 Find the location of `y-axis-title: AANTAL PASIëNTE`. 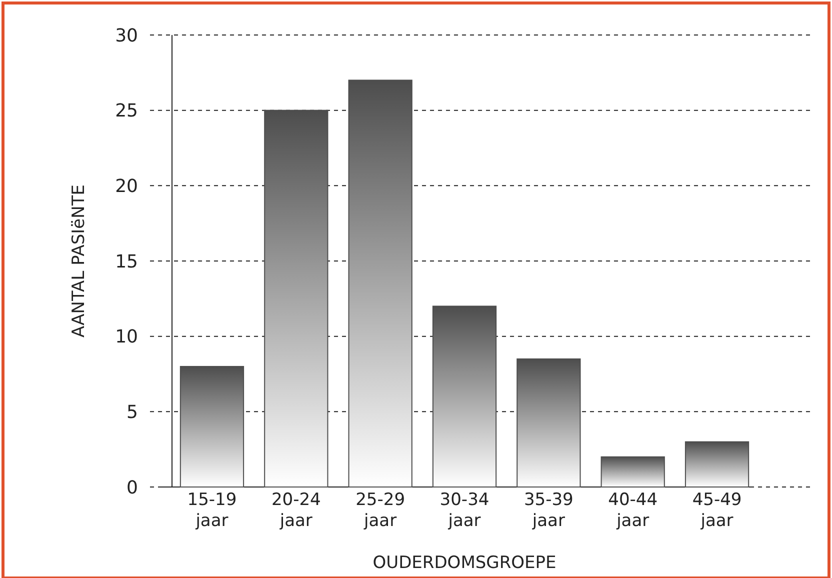

y-axis-title: AANTAL PASIëNTE is located at coordinates (79, 261).